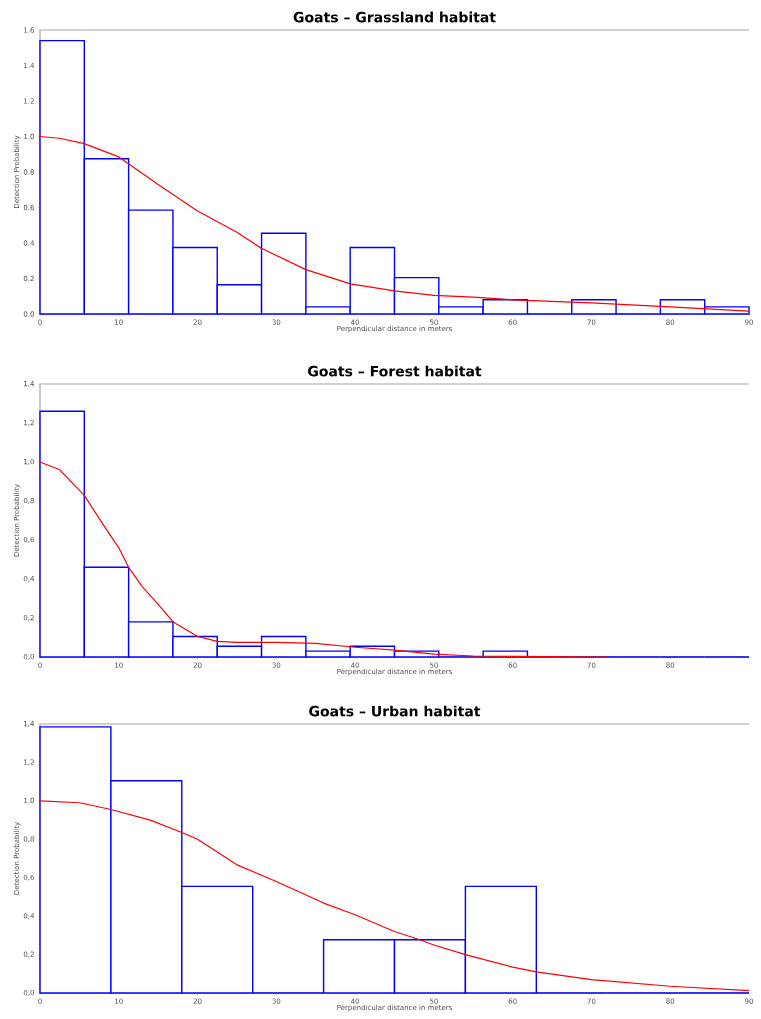  I want to click on chart-title: Goats – Urban habitat, so click(395, 711).